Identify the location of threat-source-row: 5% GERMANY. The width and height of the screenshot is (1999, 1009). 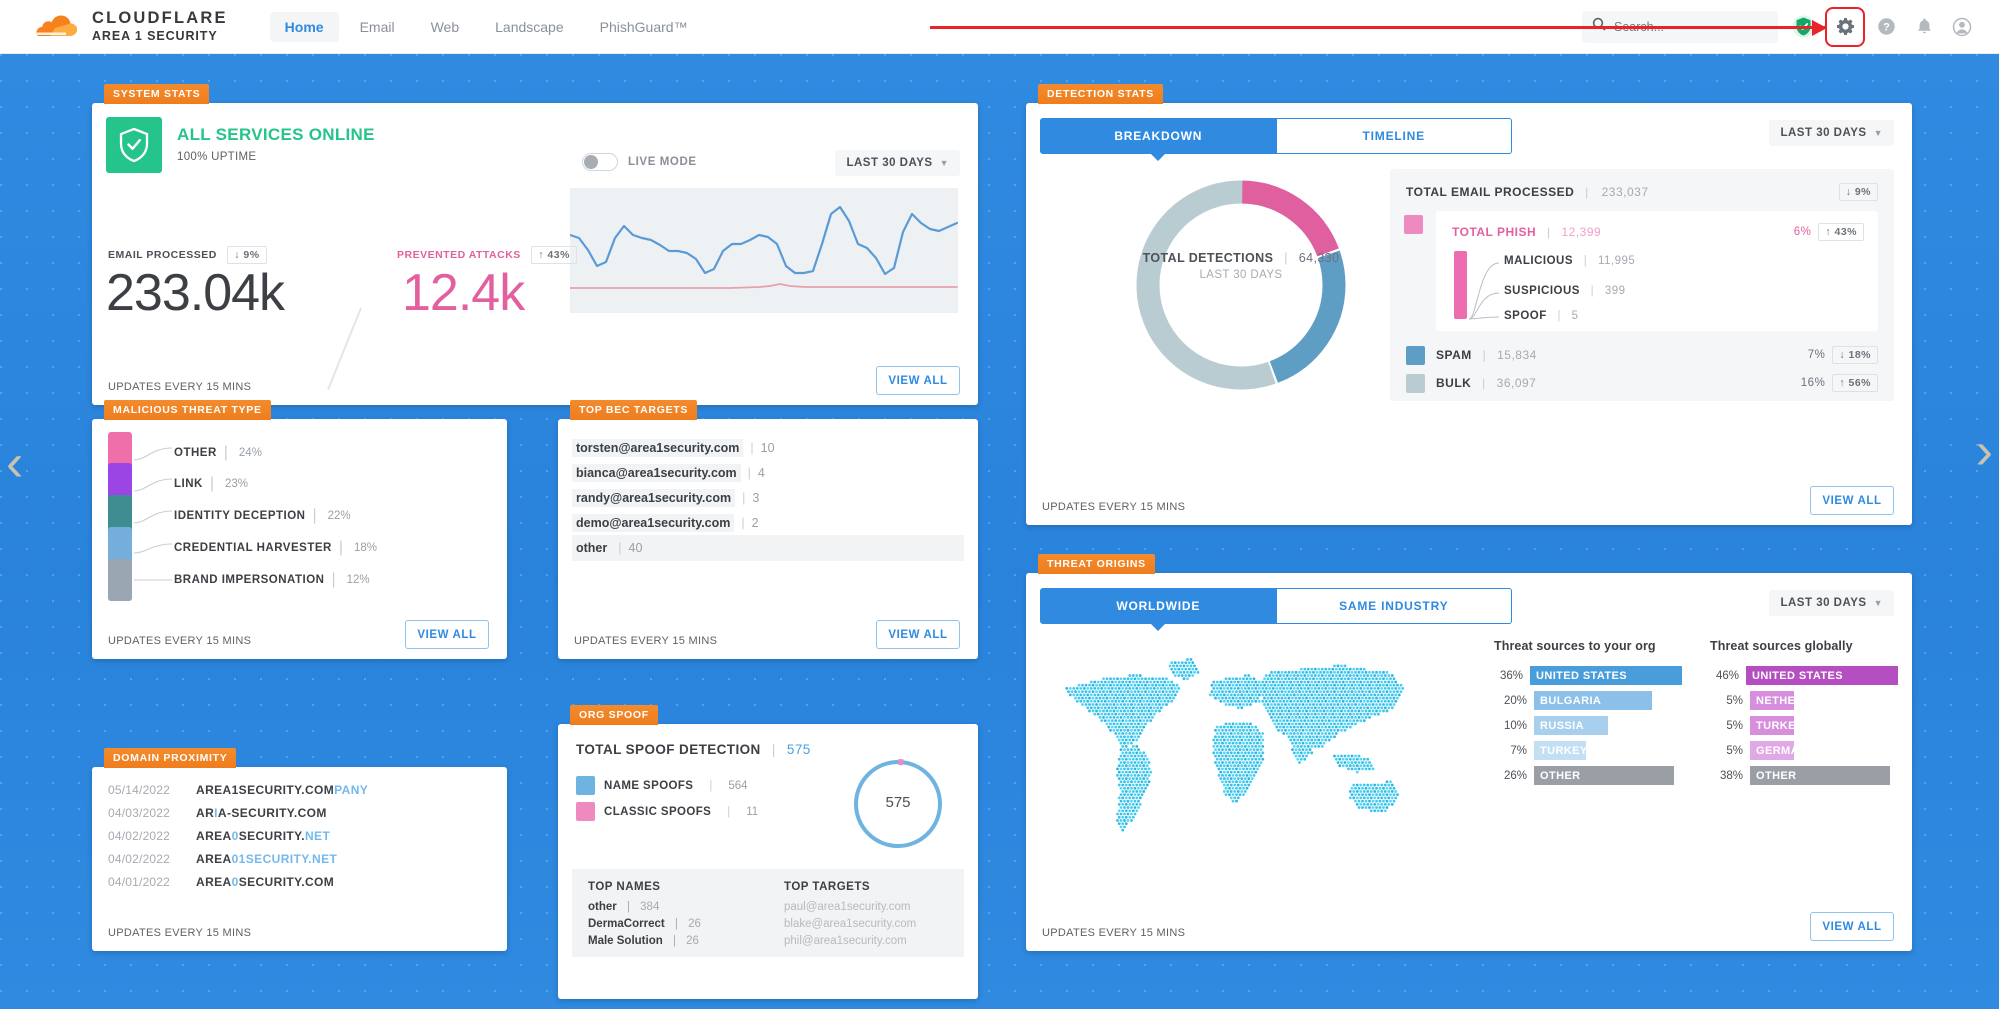
(1804, 750).